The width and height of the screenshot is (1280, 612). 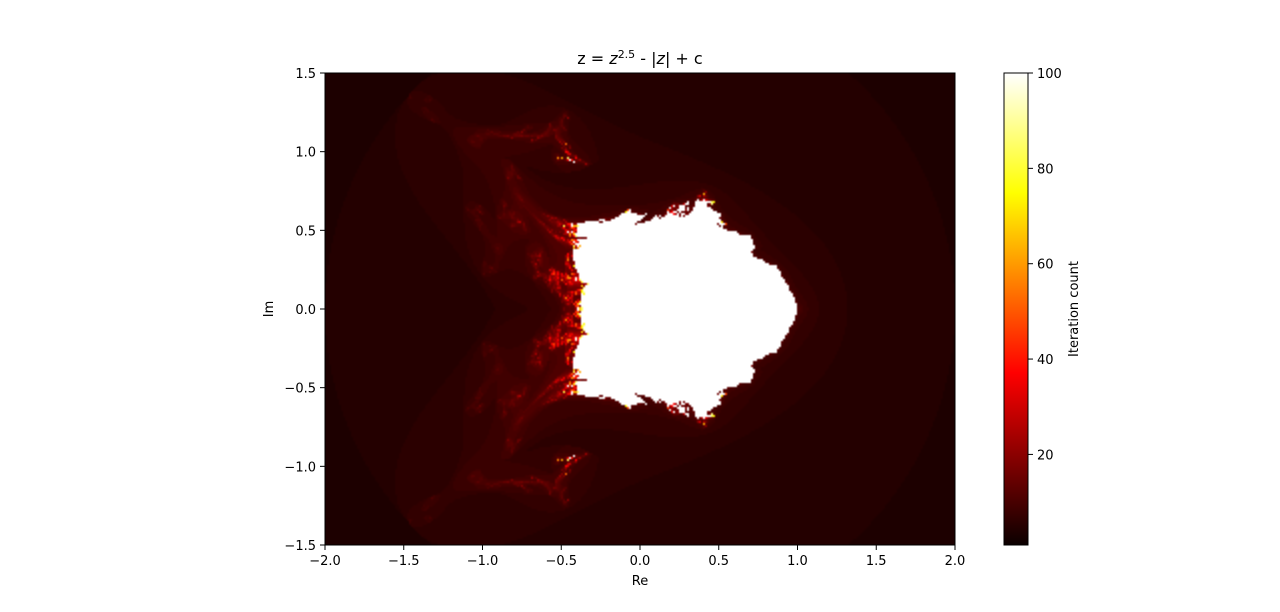 What do you see at coordinates (269, 309) in the screenshot?
I see `y-axis-label: Im` at bounding box center [269, 309].